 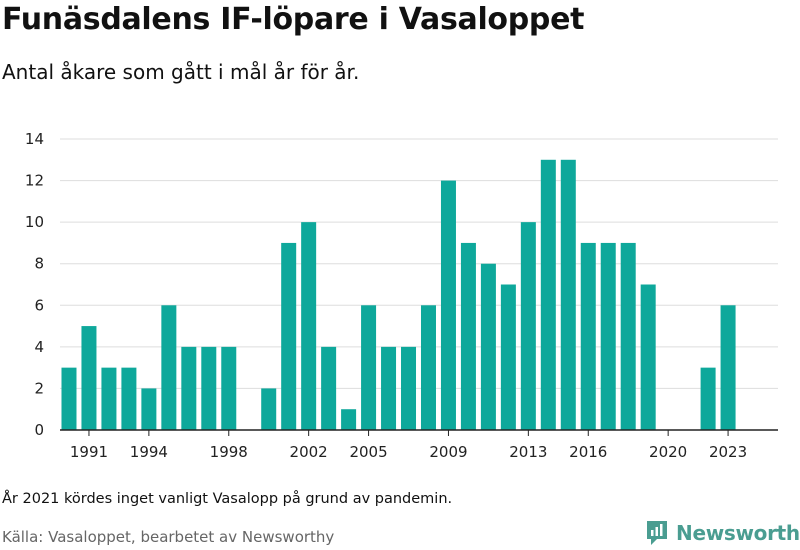 What do you see at coordinates (588, 452) in the screenshot?
I see `x-tick-label: 2016` at bounding box center [588, 452].